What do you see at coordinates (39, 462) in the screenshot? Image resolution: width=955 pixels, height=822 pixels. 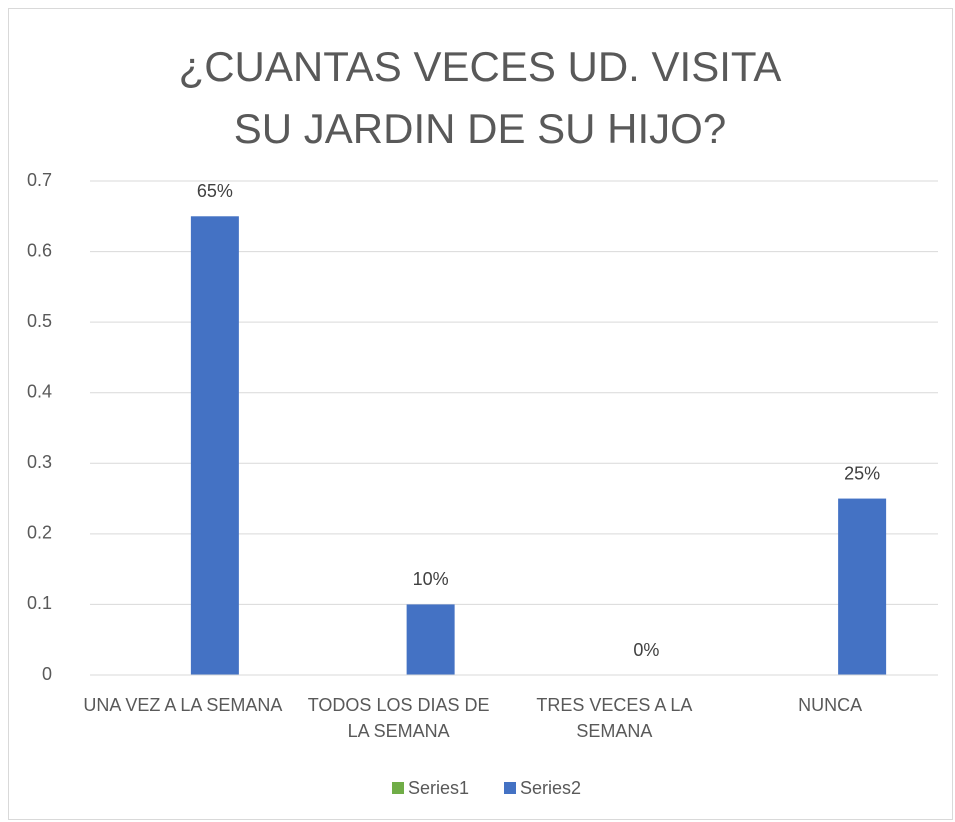 I see `y-tick-label: 0.3` at bounding box center [39, 462].